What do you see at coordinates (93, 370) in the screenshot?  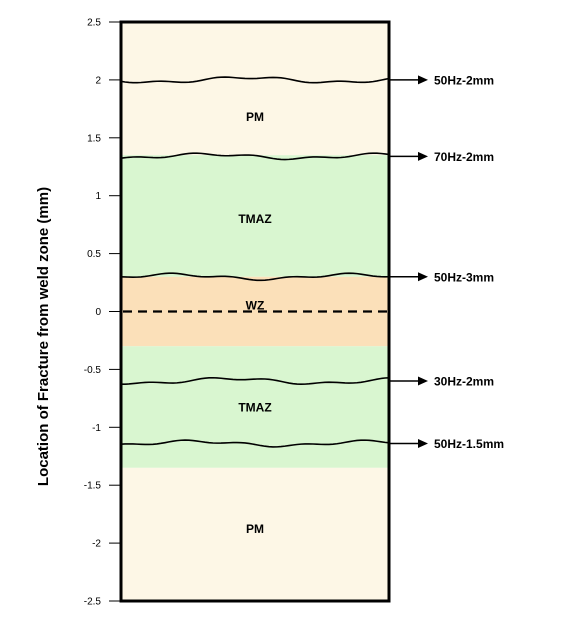 I see `y-tick-label-6: -0.5` at bounding box center [93, 370].